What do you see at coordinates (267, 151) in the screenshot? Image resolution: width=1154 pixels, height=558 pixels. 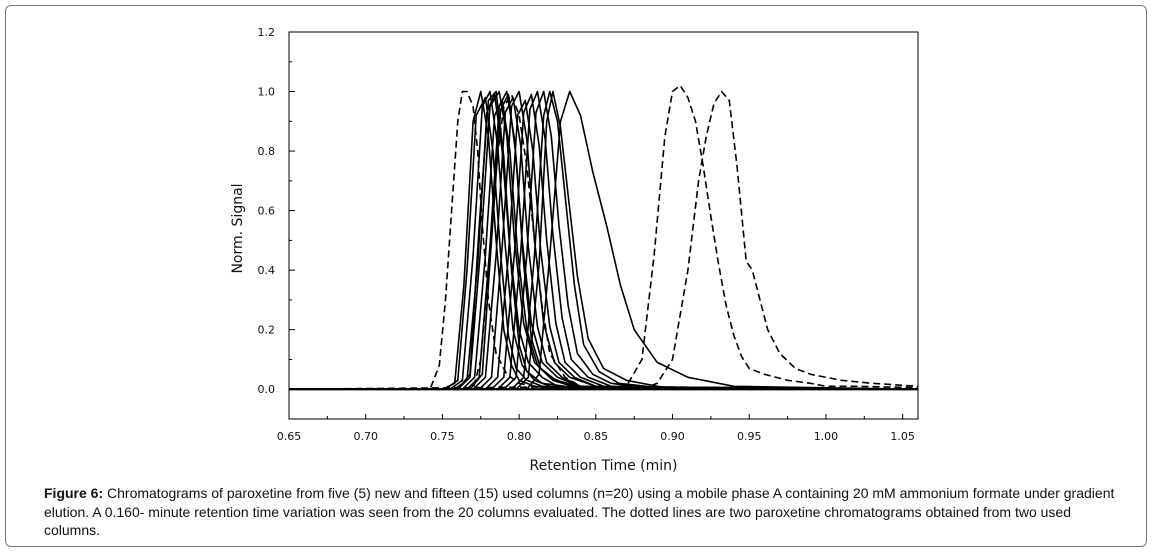 I see `y-tick-label: 0.8` at bounding box center [267, 151].